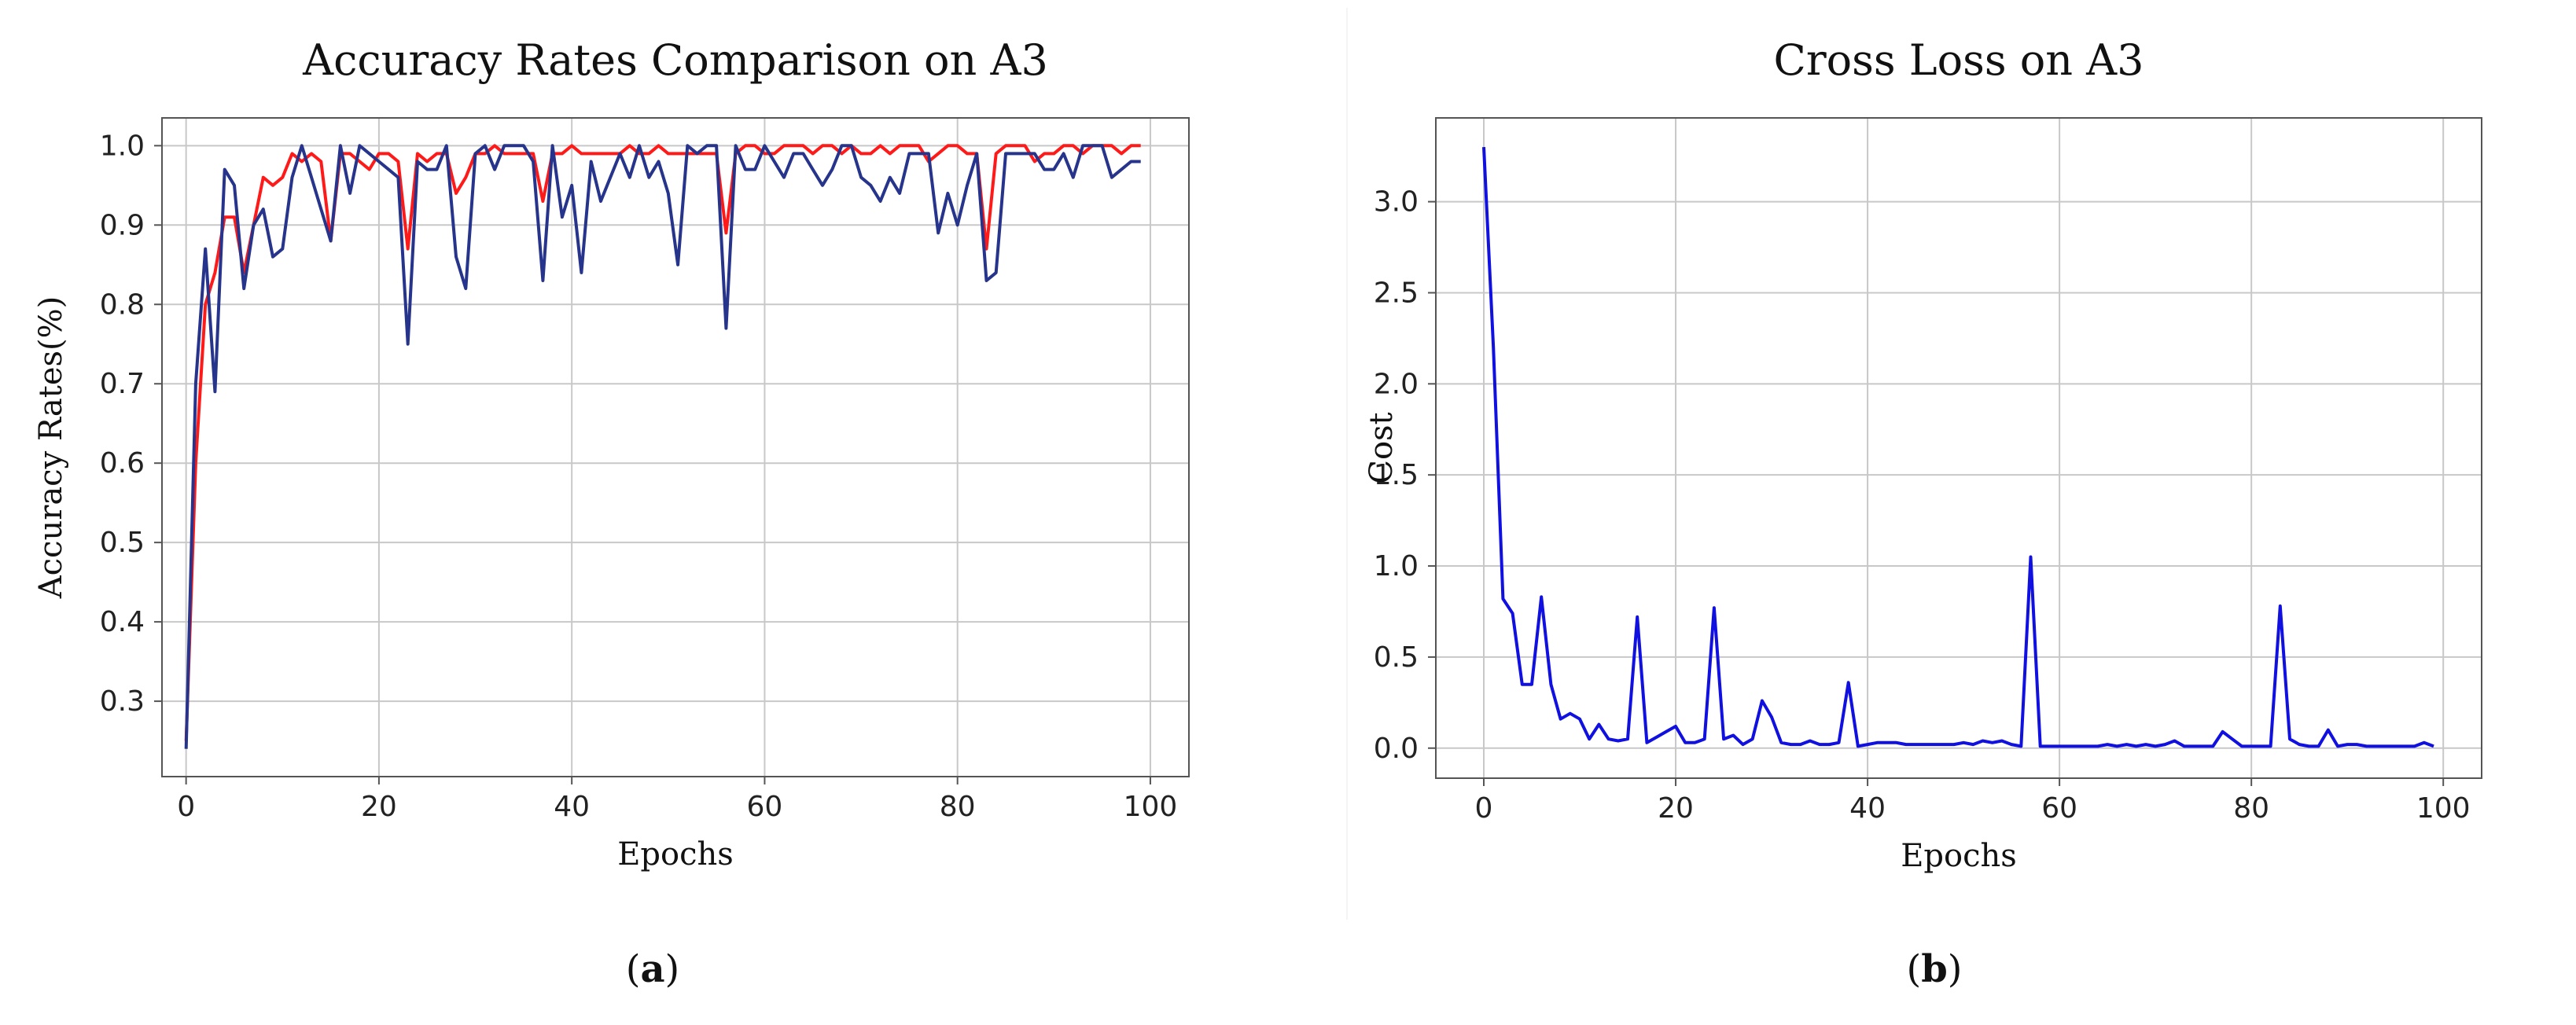 This screenshot has width=2576, height=1025. Describe the element at coordinates (1396, 475) in the screenshot. I see `y-tick-label: 1.5` at that location.